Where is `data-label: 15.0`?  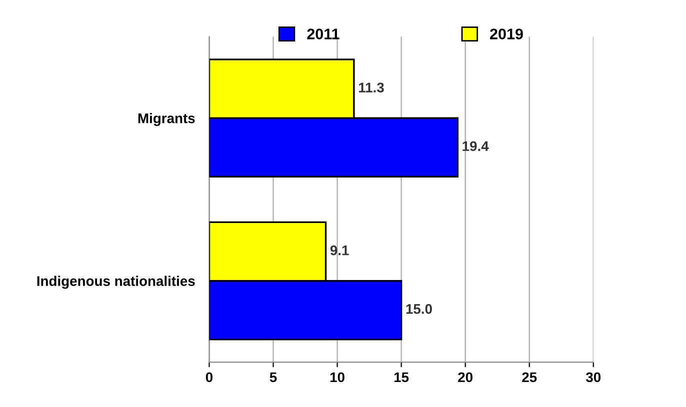
data-label: 15.0 is located at coordinates (419, 309).